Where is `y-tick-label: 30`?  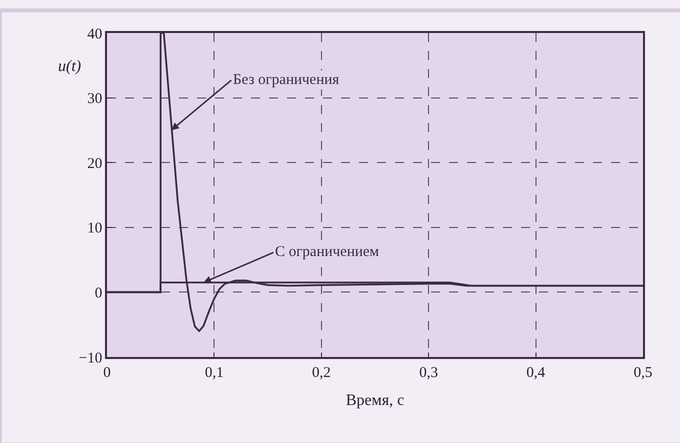
y-tick-label: 30 is located at coordinates (94, 99).